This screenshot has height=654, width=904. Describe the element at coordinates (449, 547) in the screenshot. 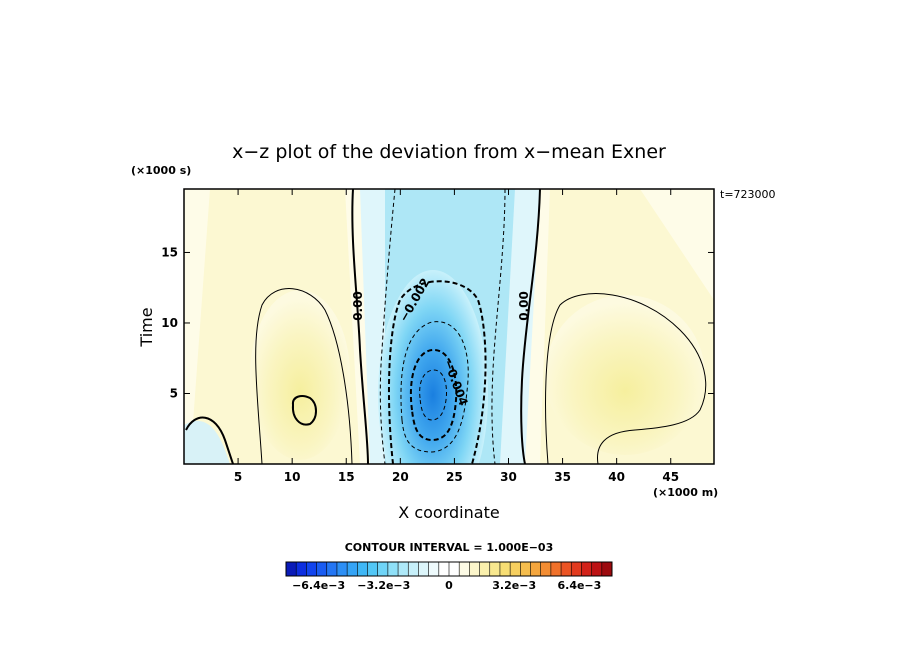

I see `contour-interval-label: CONTOUR INTERVAL = 1.000E−03` at that location.